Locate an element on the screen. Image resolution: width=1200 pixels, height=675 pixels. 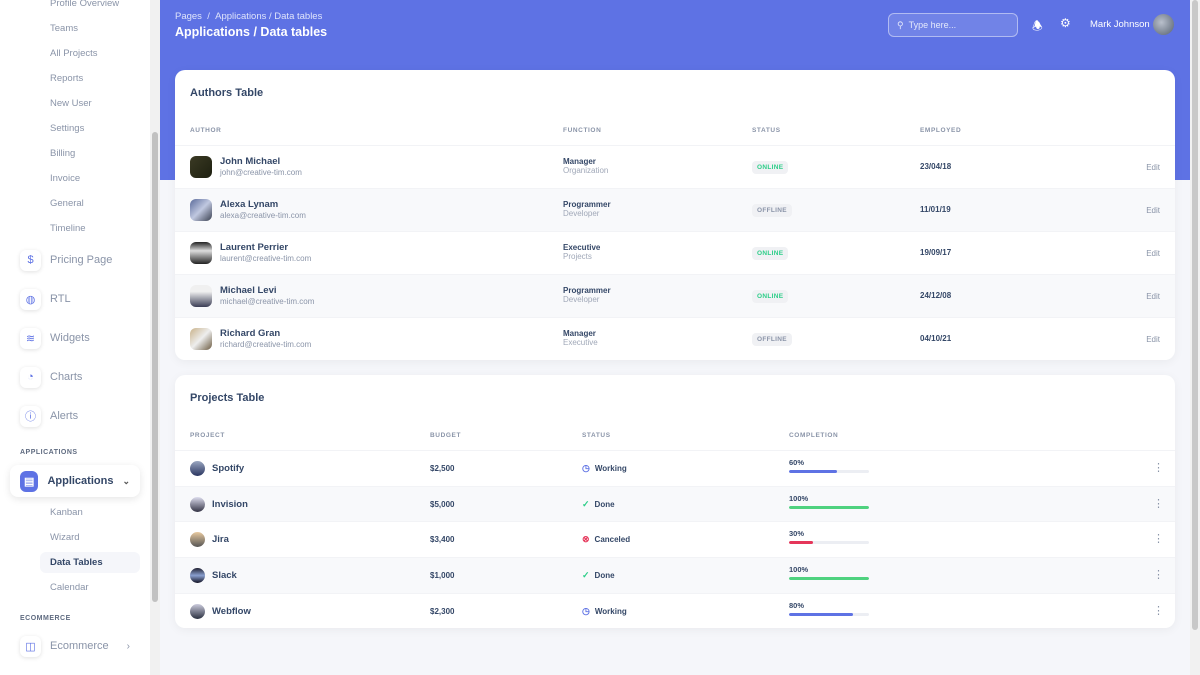
chevron-down-icon: ⌄ is located at coordinates (126, 480).